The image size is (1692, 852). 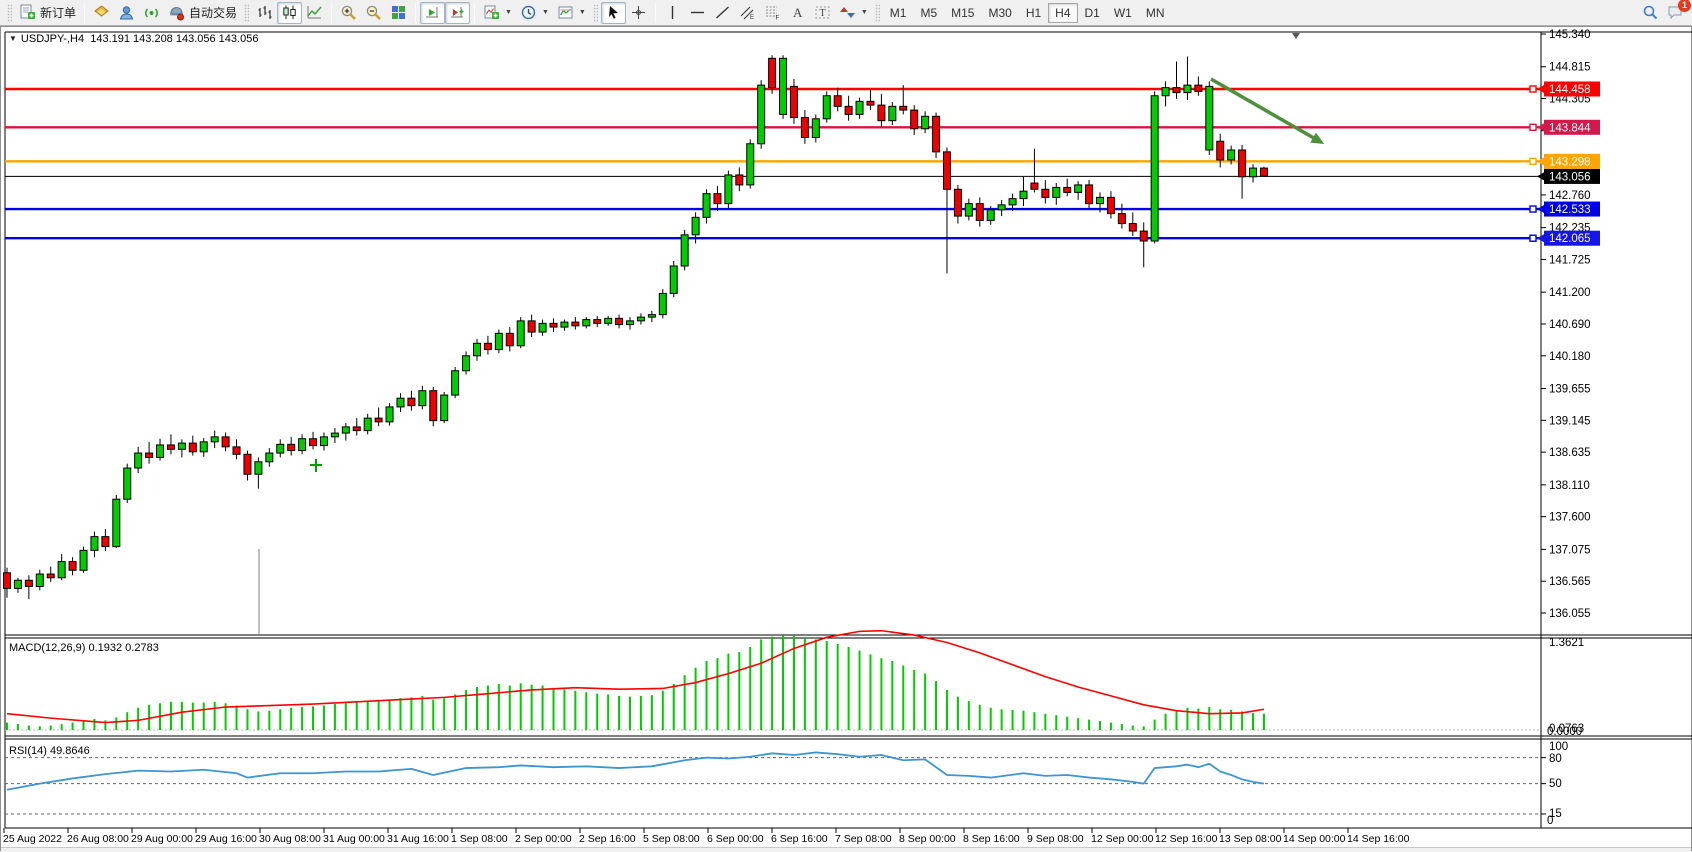 I want to click on cursor-button, so click(x=613, y=12).